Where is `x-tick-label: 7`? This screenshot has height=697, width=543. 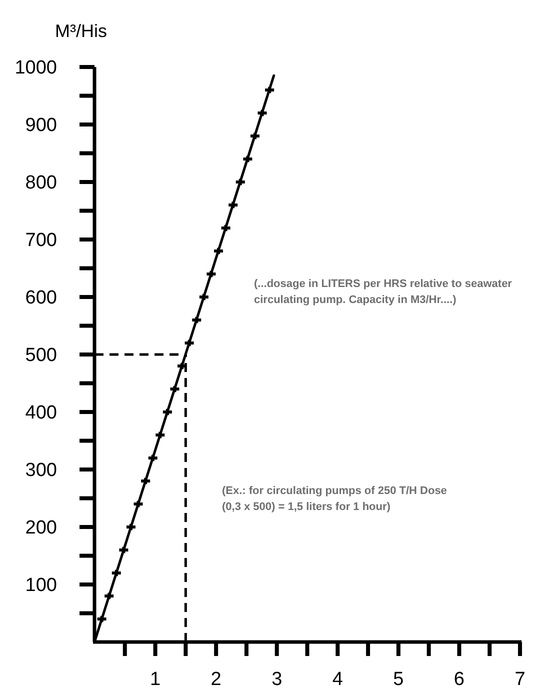 x-tick-label: 7 is located at coordinates (520, 679).